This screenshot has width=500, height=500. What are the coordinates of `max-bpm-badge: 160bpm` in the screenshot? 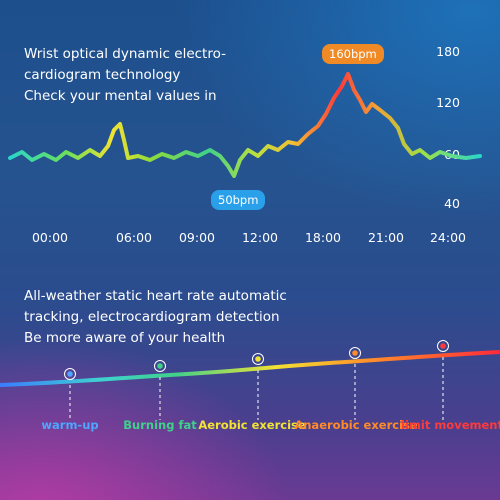 It's located at (353, 54).